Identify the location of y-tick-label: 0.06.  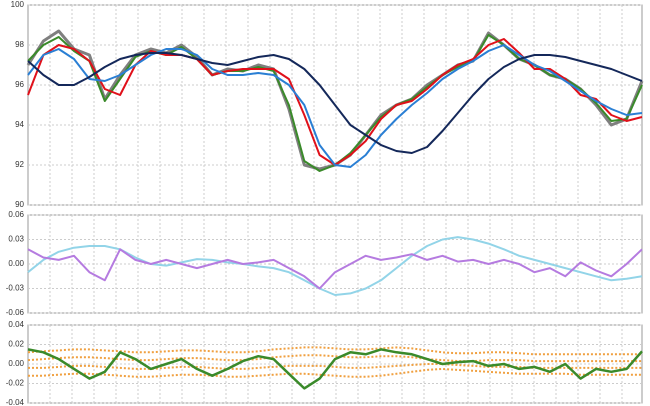
(16, 214).